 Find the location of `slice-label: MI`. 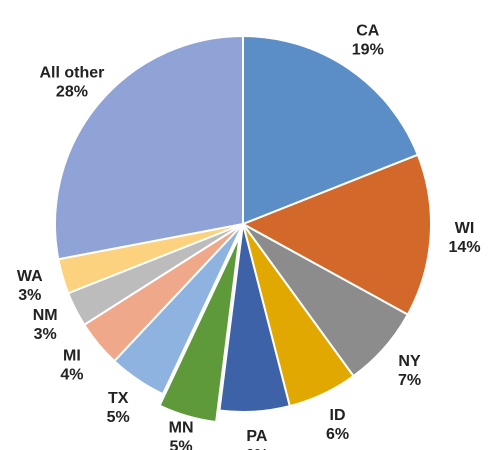

slice-label: MI is located at coordinates (72, 356).